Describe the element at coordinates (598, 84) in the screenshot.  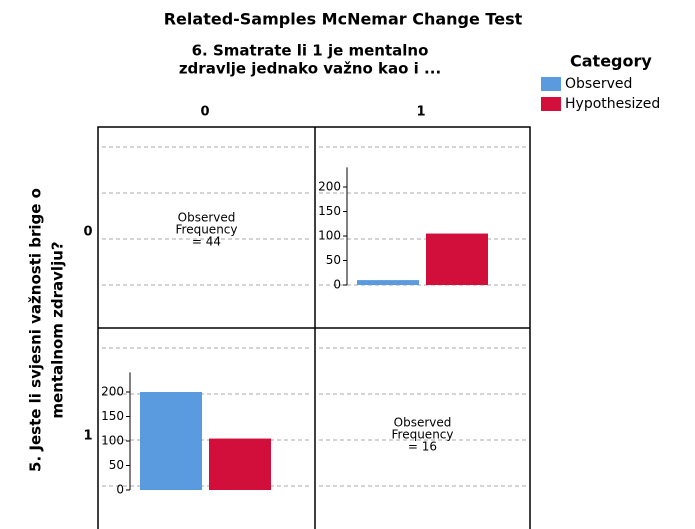
I see `legend-label: Observed` at that location.